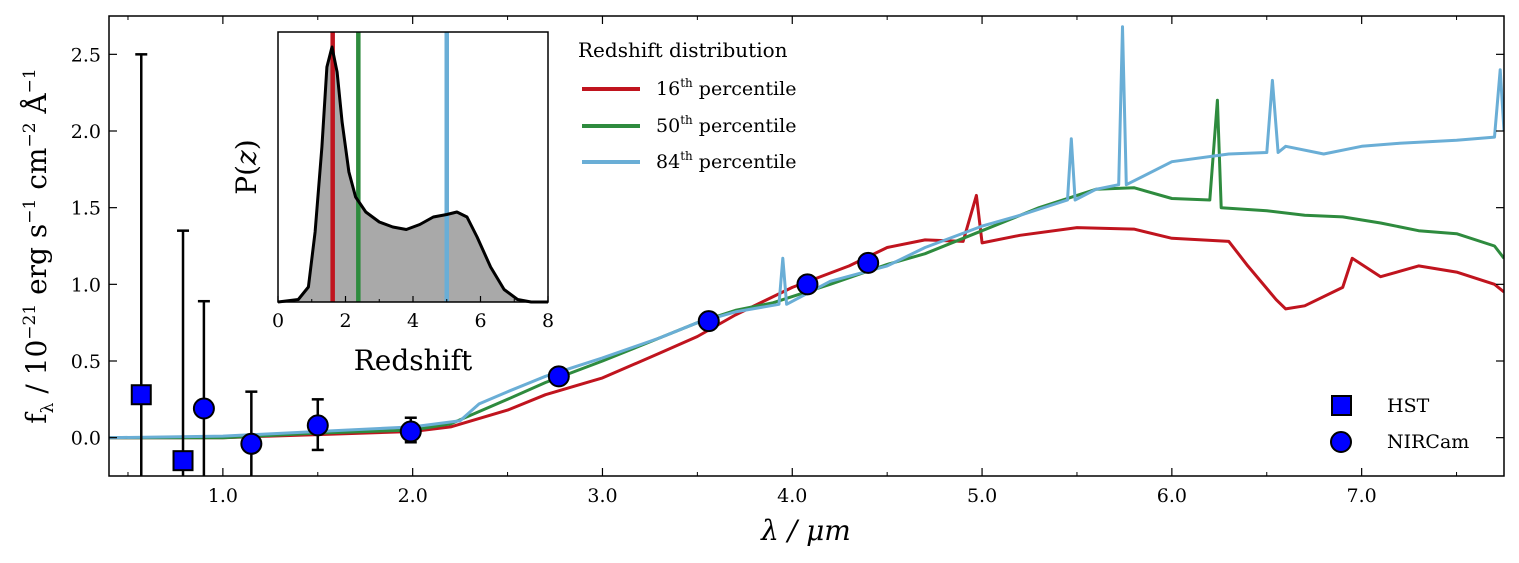 This screenshot has height=563, width=1519. Describe the element at coordinates (805, 530) in the screenshot. I see `main-x-axis-label: λ / μm` at that location.